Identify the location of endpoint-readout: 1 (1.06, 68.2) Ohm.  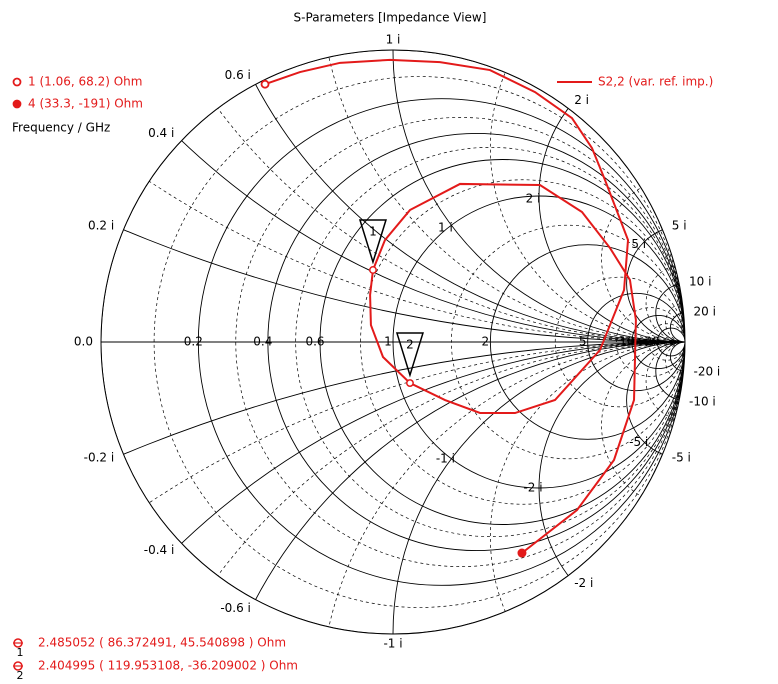
(85, 82).